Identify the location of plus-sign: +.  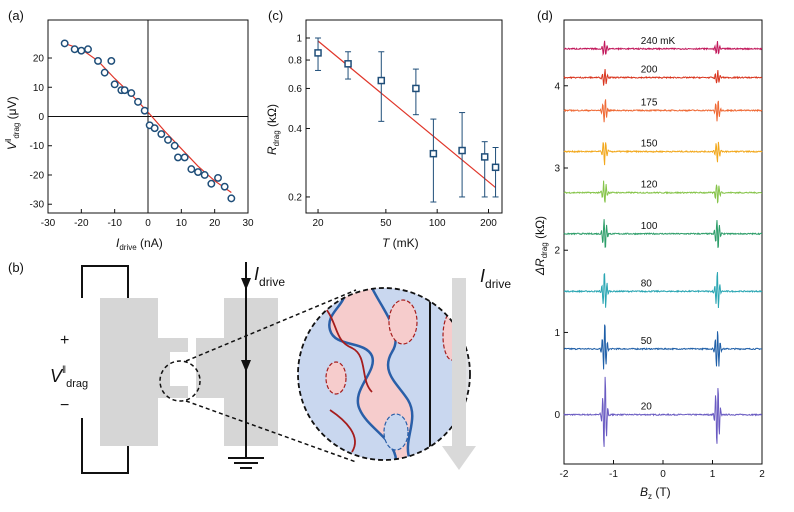
(64, 340).